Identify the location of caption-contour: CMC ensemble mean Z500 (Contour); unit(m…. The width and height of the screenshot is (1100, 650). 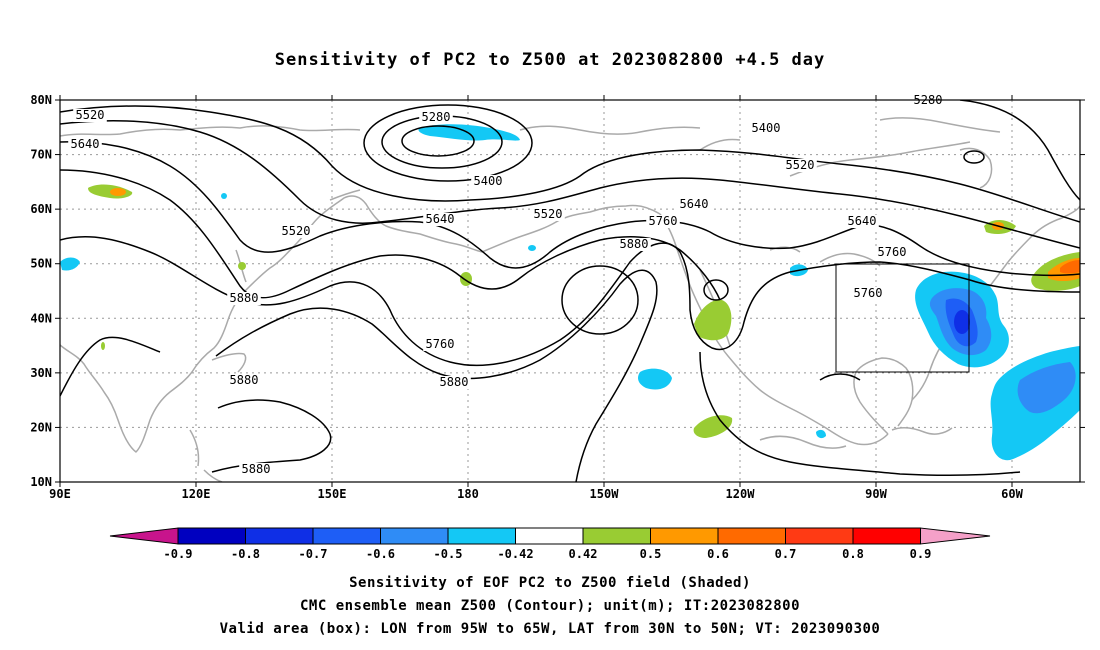
(549, 606).